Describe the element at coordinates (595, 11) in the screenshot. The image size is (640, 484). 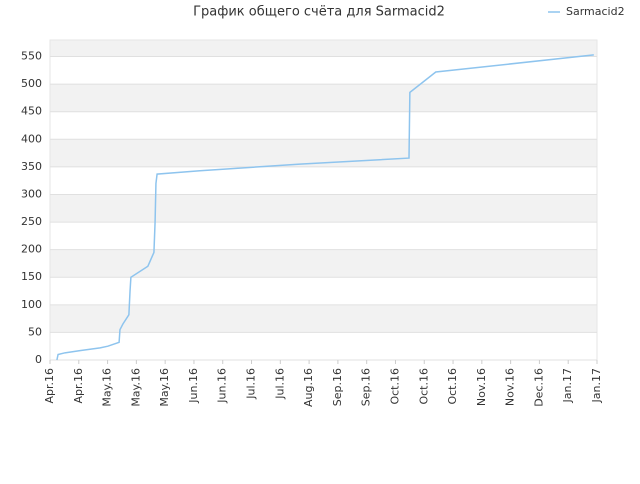
I see `legend-label: Sarmacid2` at that location.